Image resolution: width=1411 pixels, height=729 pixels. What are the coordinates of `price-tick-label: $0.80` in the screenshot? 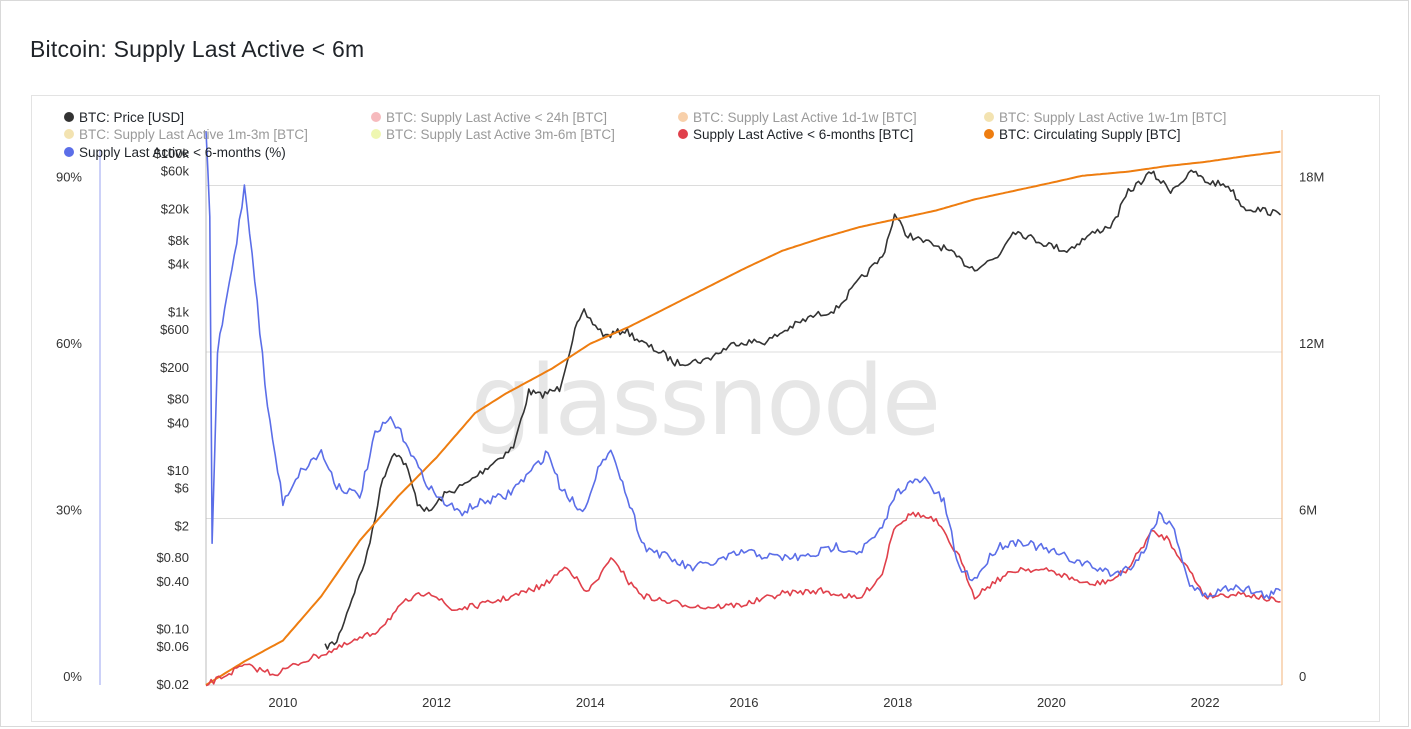 It's located at (172, 557).